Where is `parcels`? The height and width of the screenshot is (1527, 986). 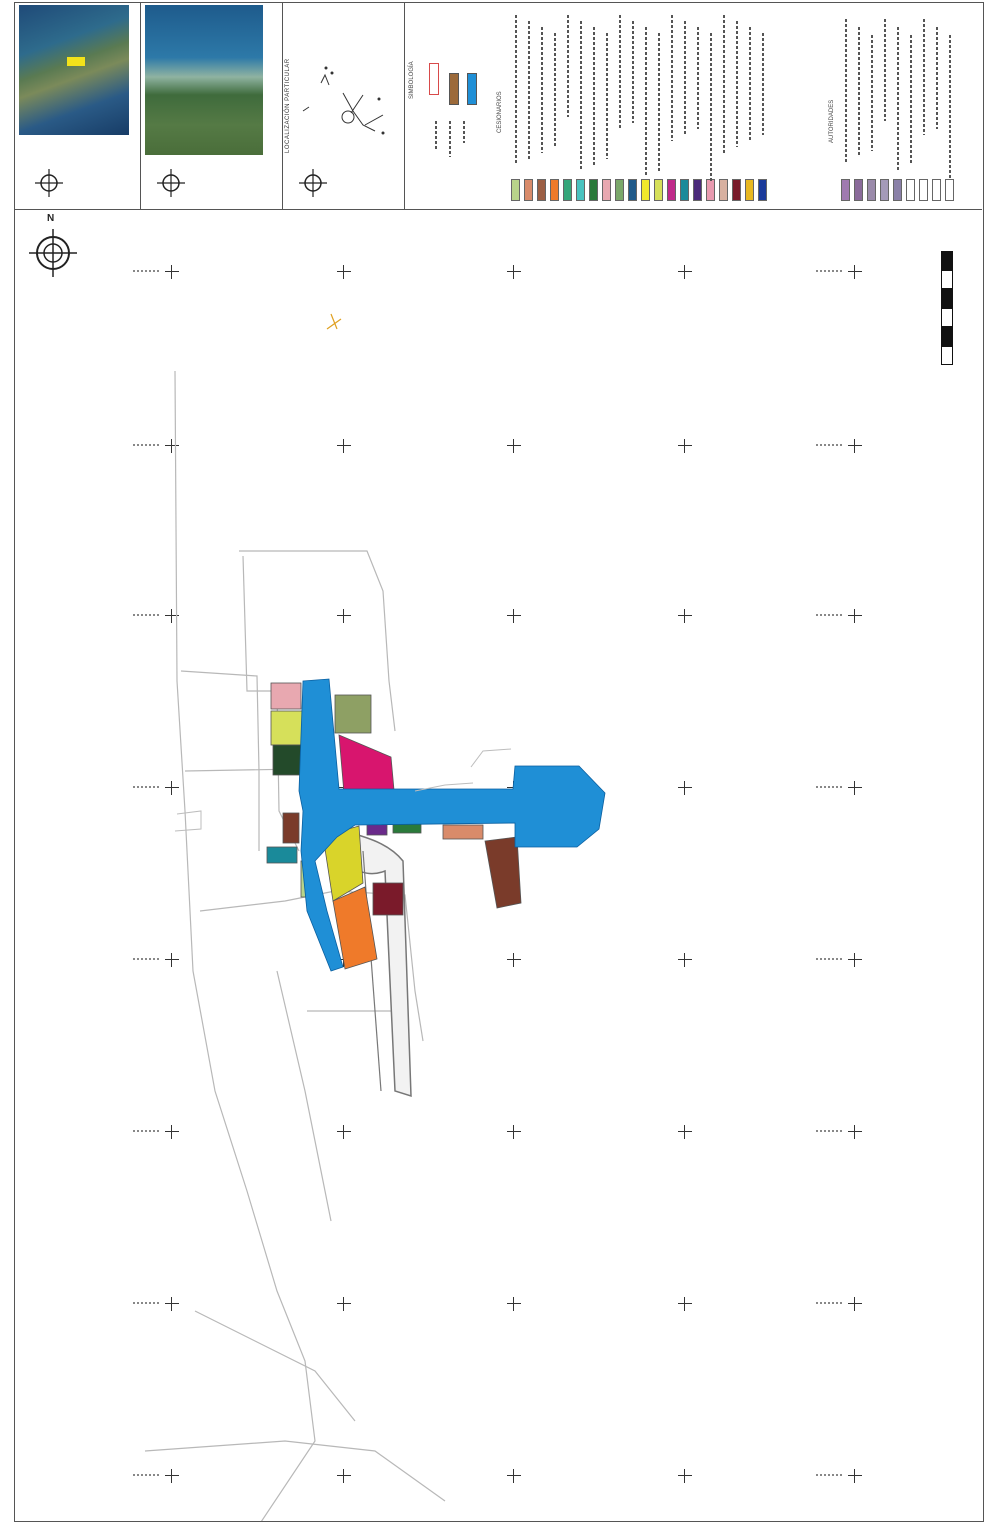 parcels is located at coordinates (394, 826).